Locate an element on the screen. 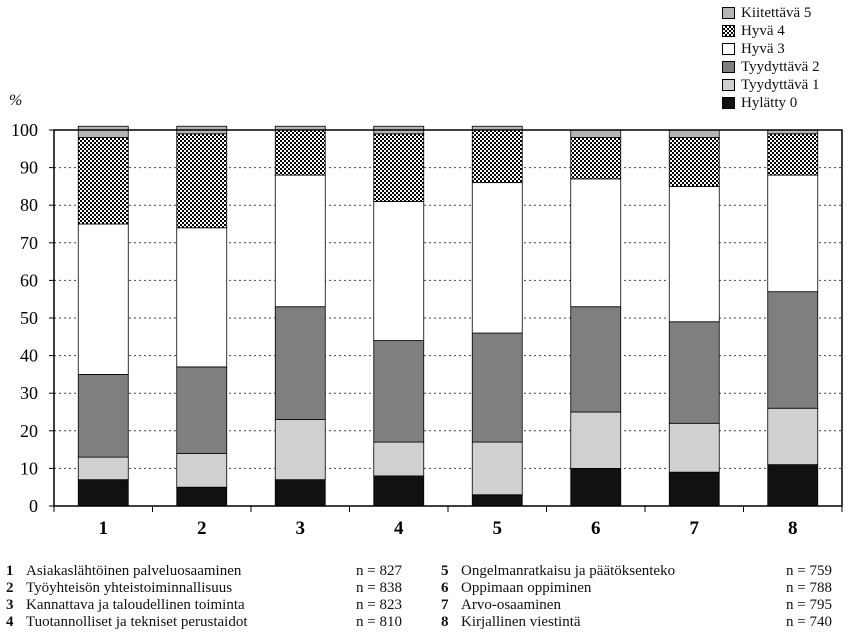 The image size is (850, 640). footnote-number: 5 is located at coordinates (445, 571).